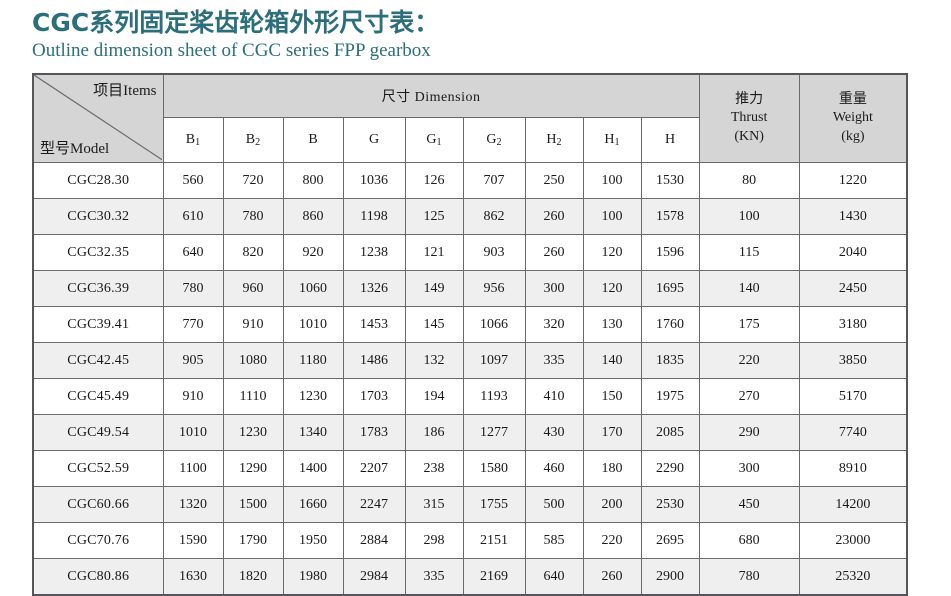  Describe the element at coordinates (749, 432) in the screenshot. I see `cell-thrust: 290` at that location.